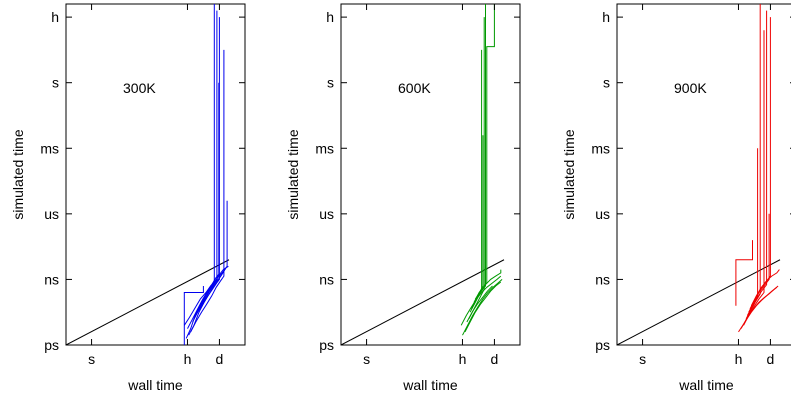 The height and width of the screenshot is (402, 791). What do you see at coordinates (139, 88) in the screenshot?
I see `panel-annotation: 300K` at bounding box center [139, 88].